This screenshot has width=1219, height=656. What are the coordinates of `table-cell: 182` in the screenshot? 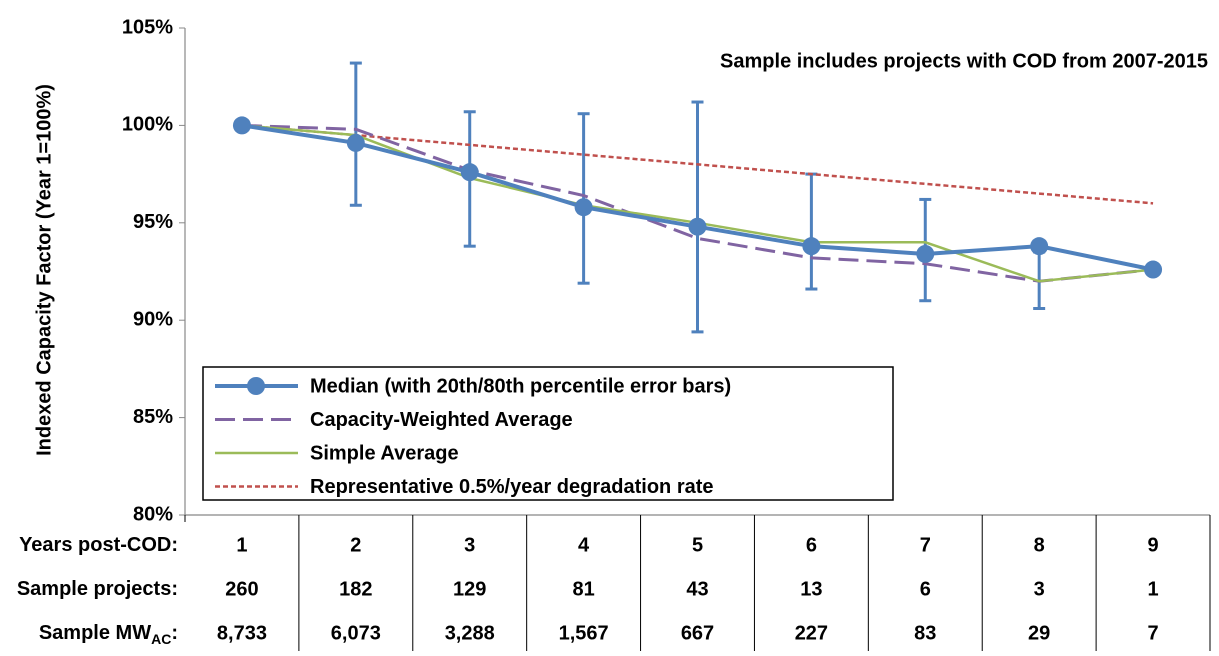 It's located at (355, 589).